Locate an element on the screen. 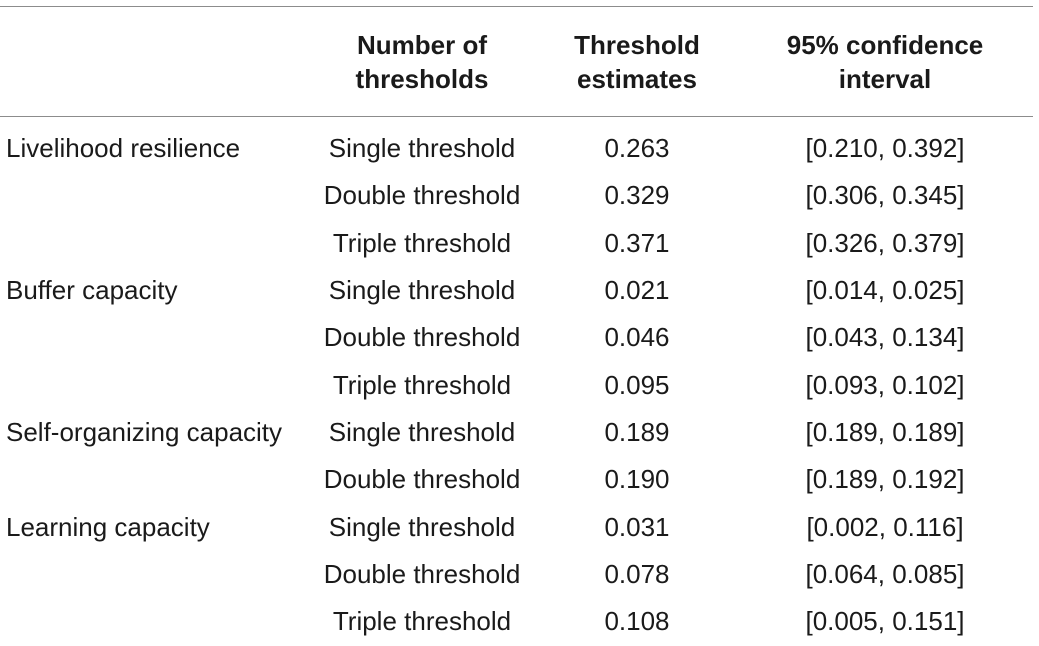 The height and width of the screenshot is (646, 1039). header-confidence-interval-line1: 95% confidence is located at coordinates (885, 44).